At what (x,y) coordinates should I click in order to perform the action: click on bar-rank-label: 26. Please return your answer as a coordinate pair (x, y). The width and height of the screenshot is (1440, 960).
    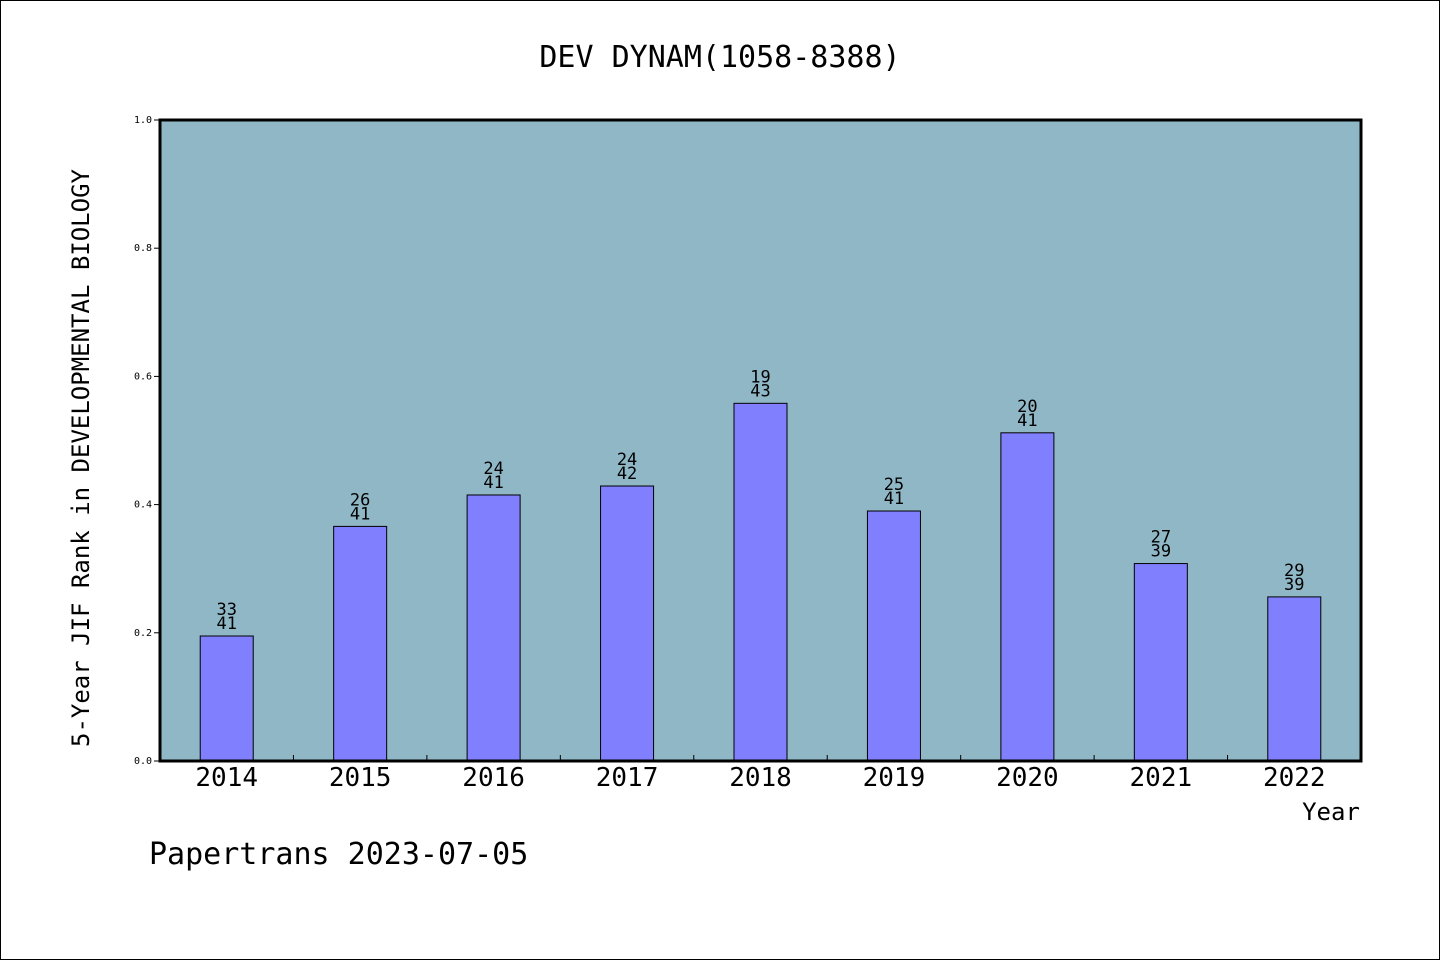
    Looking at the image, I should click on (360, 500).